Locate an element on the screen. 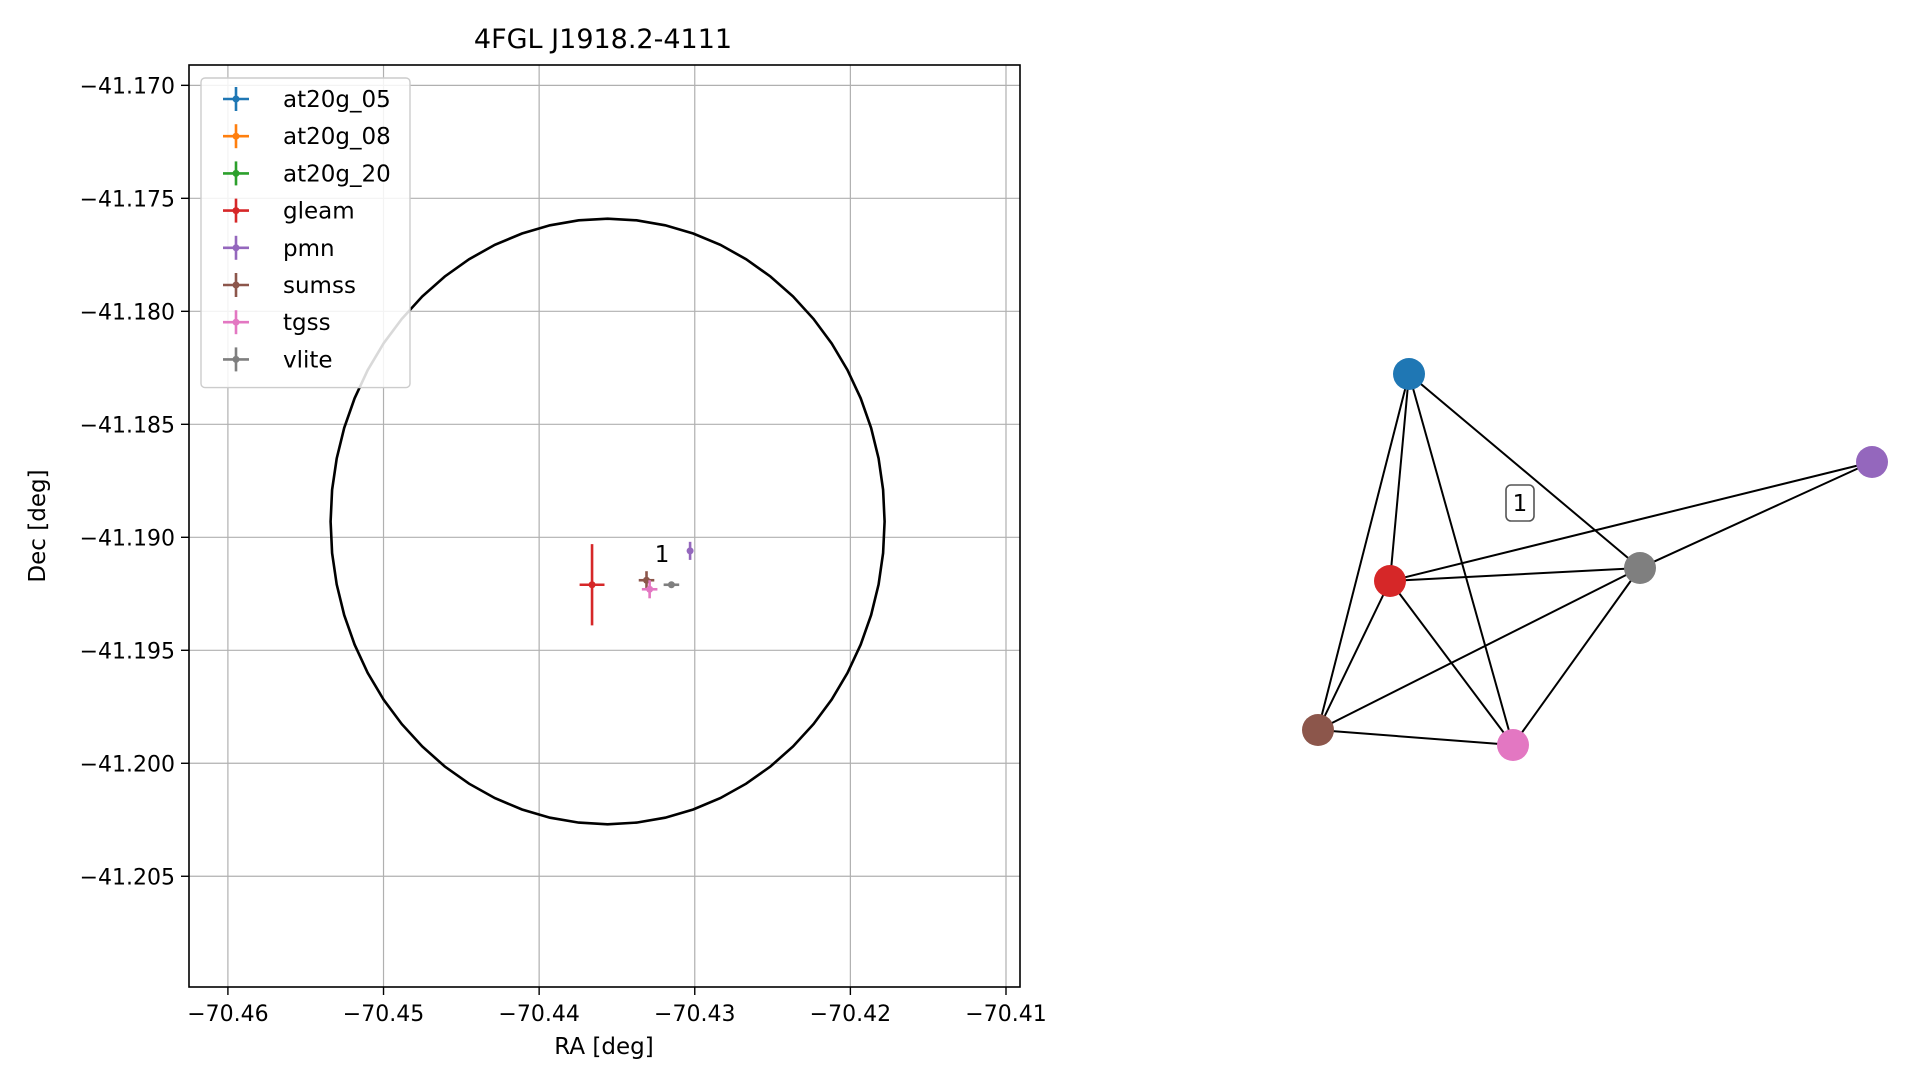  x-tick-label: −70.45 is located at coordinates (383, 1014).